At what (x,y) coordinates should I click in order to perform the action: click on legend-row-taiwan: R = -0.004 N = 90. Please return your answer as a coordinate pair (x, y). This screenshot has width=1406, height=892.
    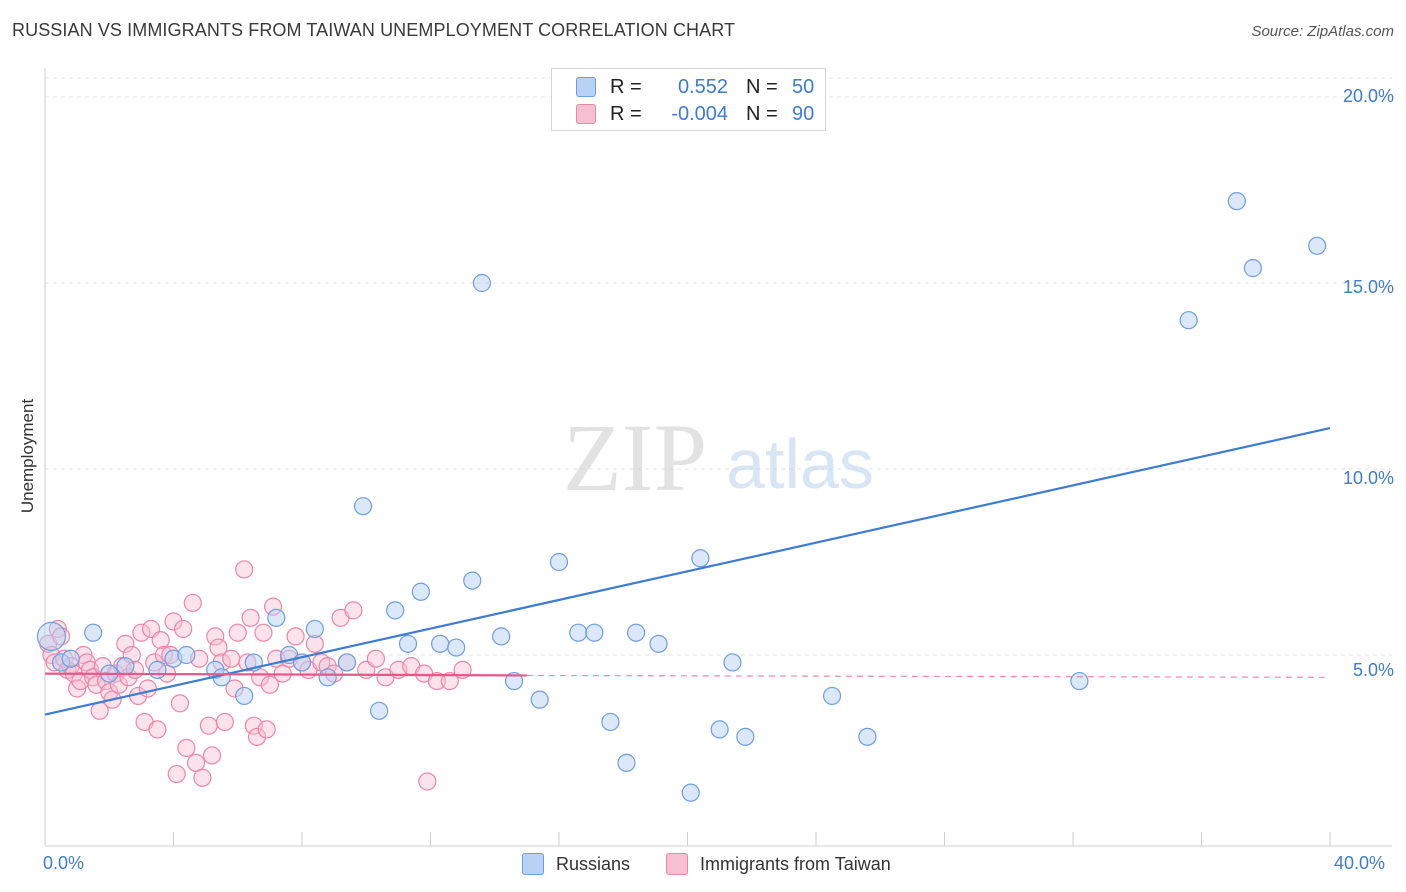
    Looking at the image, I should click on (683, 114).